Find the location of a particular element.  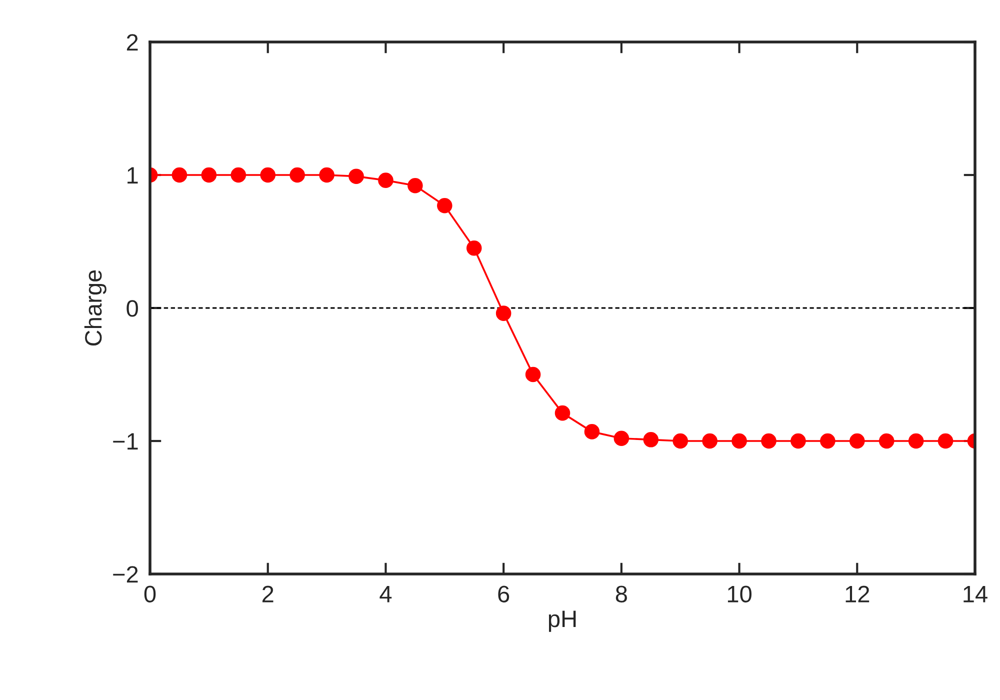

x-tick-label: 4 is located at coordinates (386, 594).